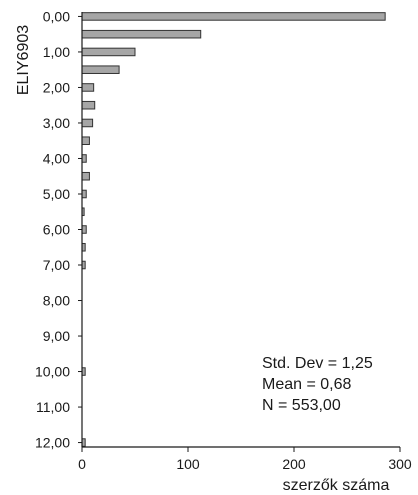  I want to click on bar-0,00, so click(233, 16).